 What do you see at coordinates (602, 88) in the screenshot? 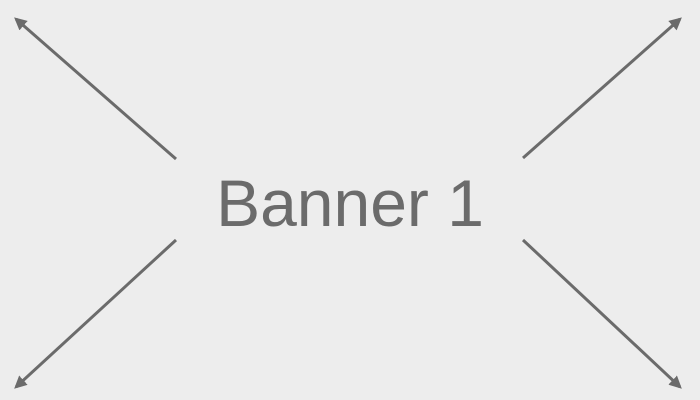
I see `arrow-top-right-icon` at bounding box center [602, 88].